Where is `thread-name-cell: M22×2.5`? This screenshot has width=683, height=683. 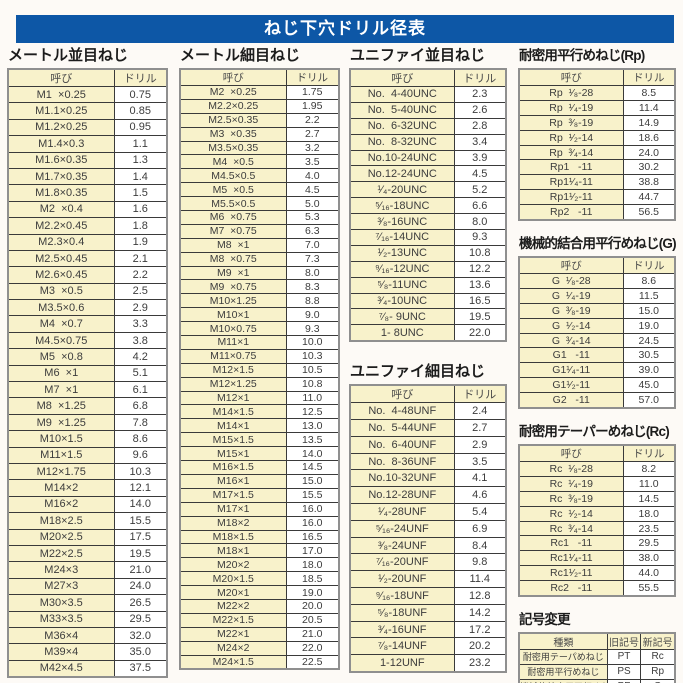
thread-name-cell: M22×2.5 is located at coordinates (61, 553).